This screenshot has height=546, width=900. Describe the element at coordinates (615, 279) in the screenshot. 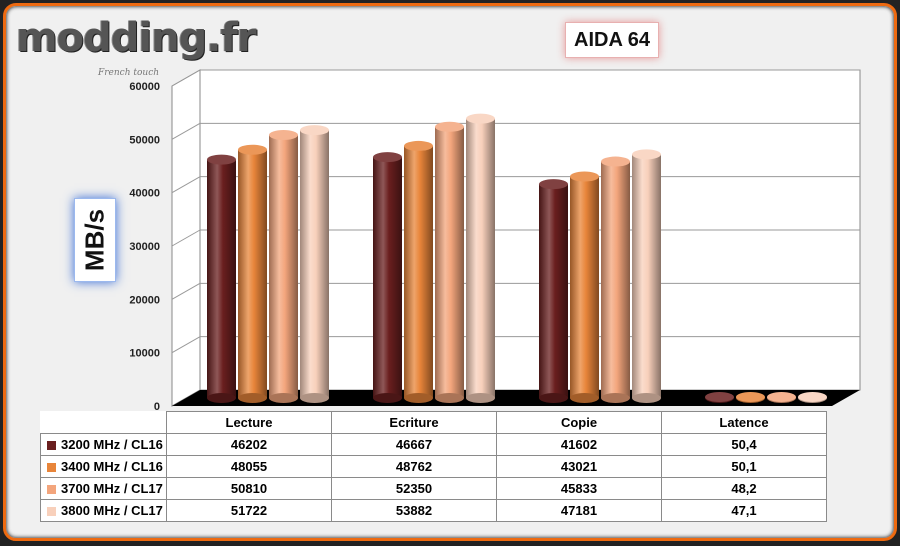

I see `bar-copie-series3` at that location.